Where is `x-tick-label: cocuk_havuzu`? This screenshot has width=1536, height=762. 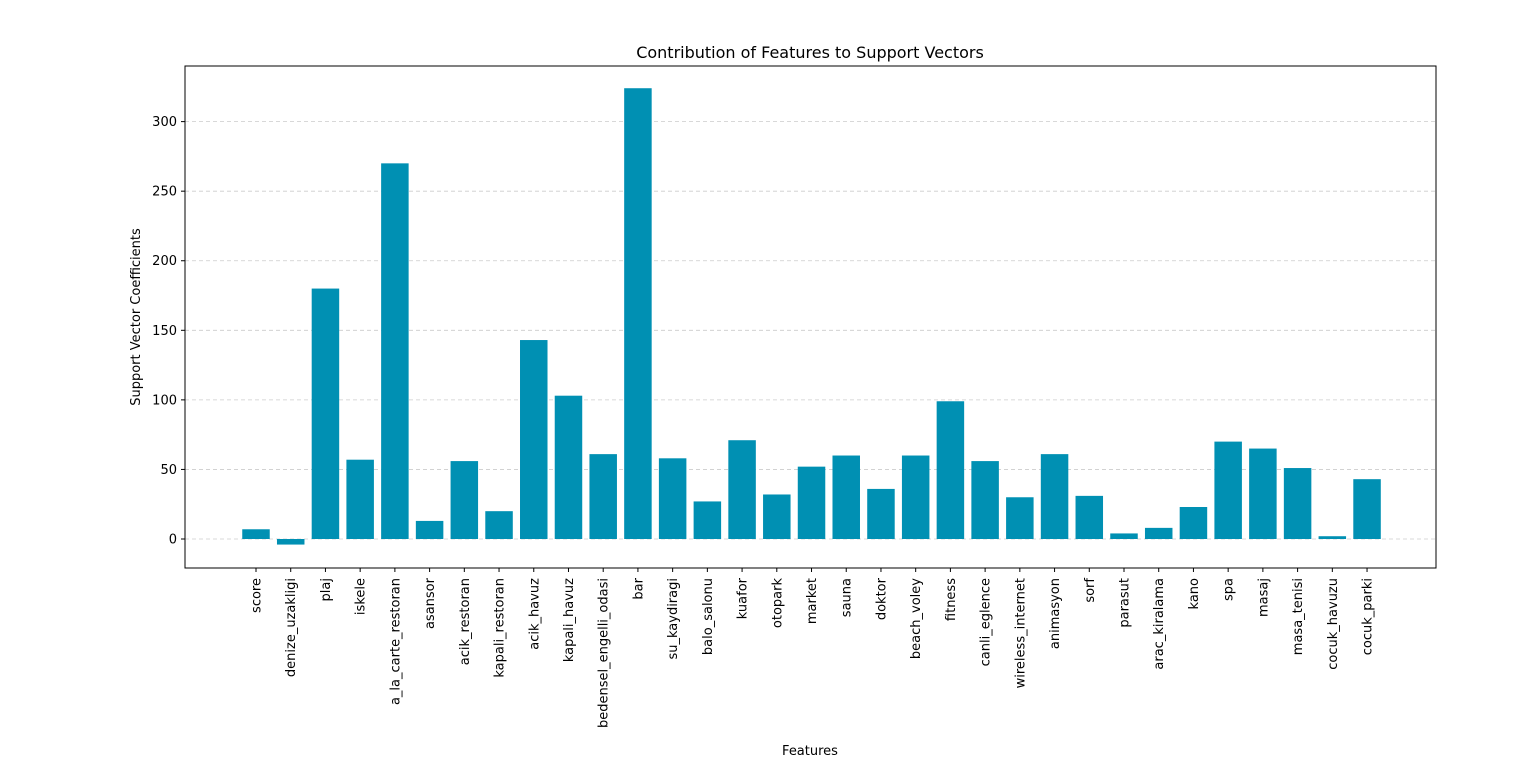
x-tick-label: cocuk_havuzu is located at coordinates (1333, 624).